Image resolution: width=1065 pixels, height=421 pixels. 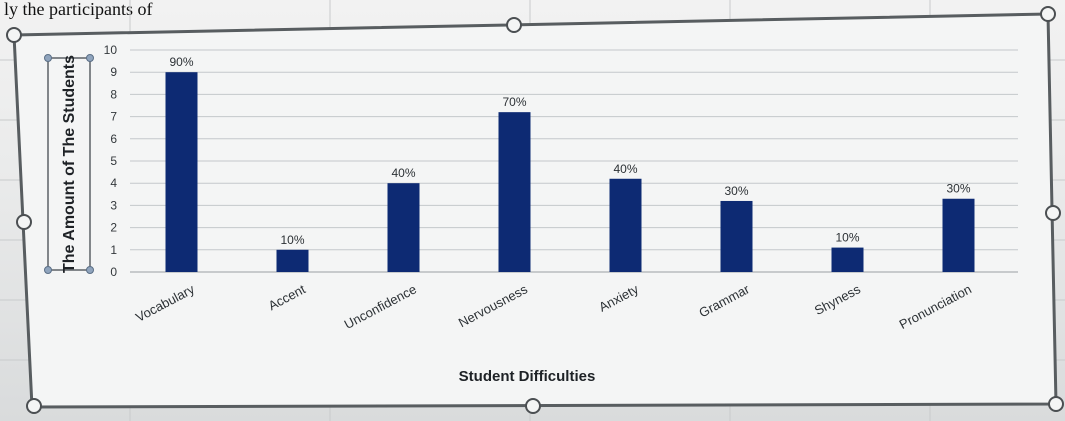 What do you see at coordinates (292, 260) in the screenshot?
I see `bar-accent` at bounding box center [292, 260].